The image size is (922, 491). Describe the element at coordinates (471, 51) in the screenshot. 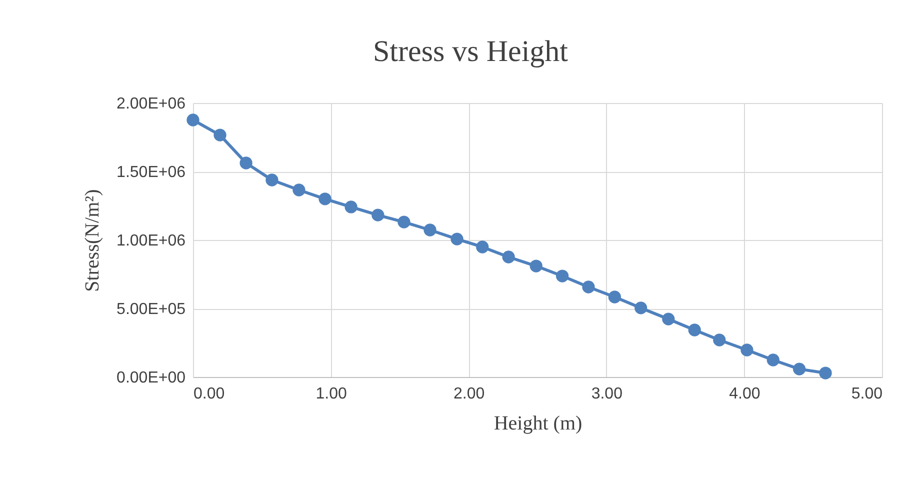

I see `chart-title: Stress vs Height` at that location.